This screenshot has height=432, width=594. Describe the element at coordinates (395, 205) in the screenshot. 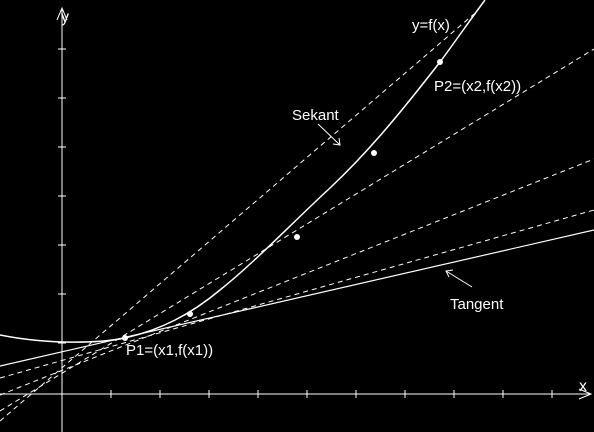

I see `label-arrows` at that location.